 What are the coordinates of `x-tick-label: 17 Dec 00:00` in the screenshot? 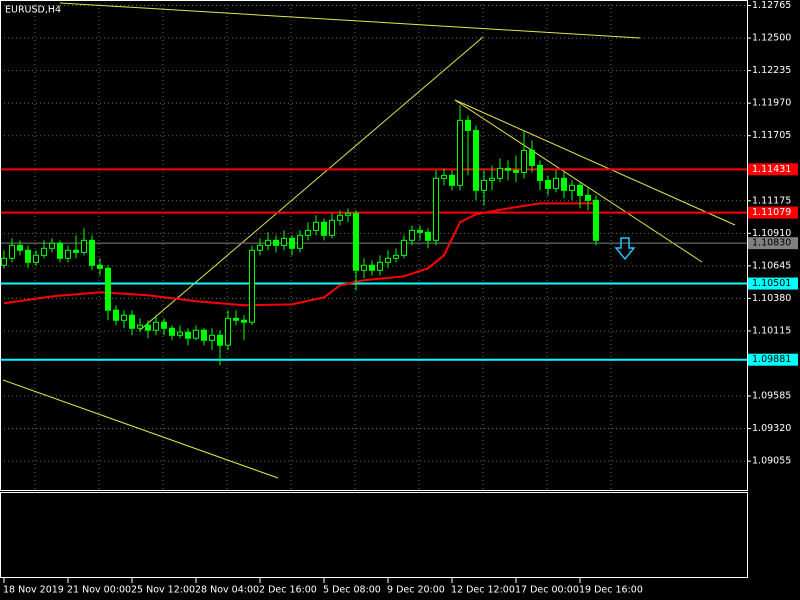 It's located at (547, 590).